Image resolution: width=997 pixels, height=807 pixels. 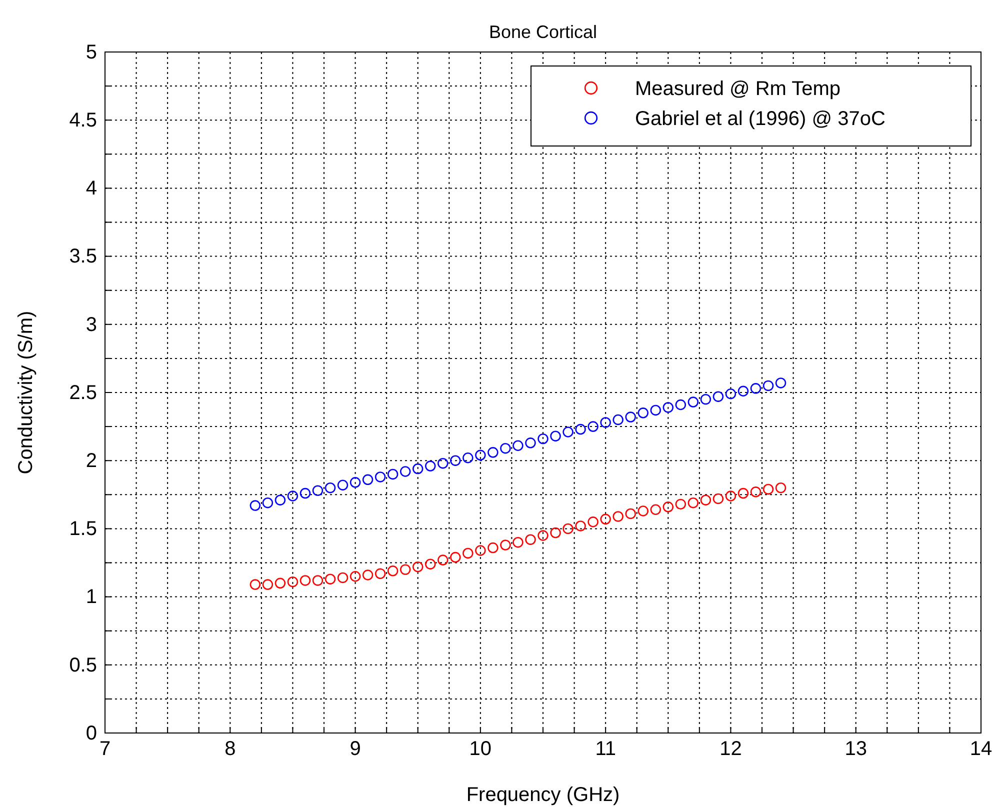 I want to click on y-tick-label: 3, so click(x=91, y=325).